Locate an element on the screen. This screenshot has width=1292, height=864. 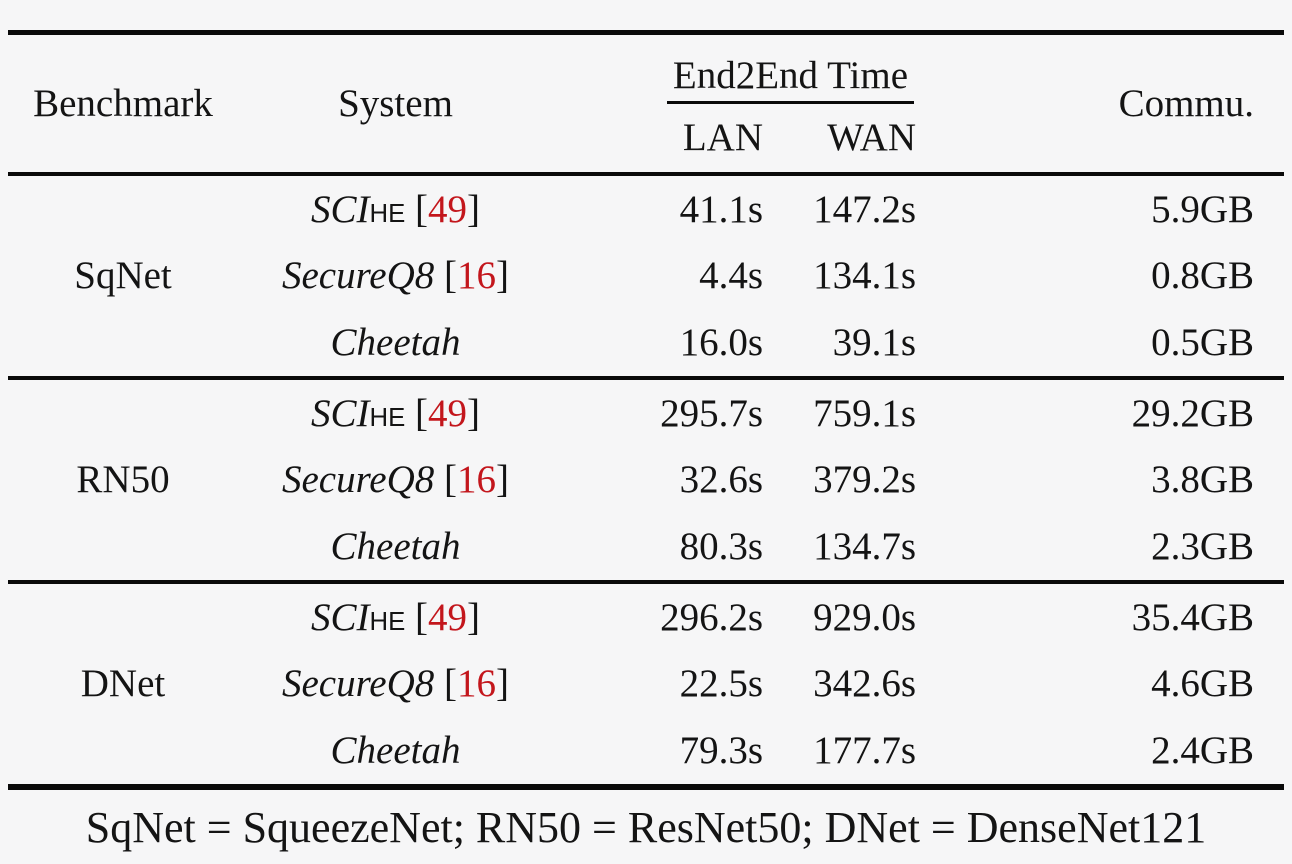
commu-cell: 2.4GB is located at coordinates (1202, 751).